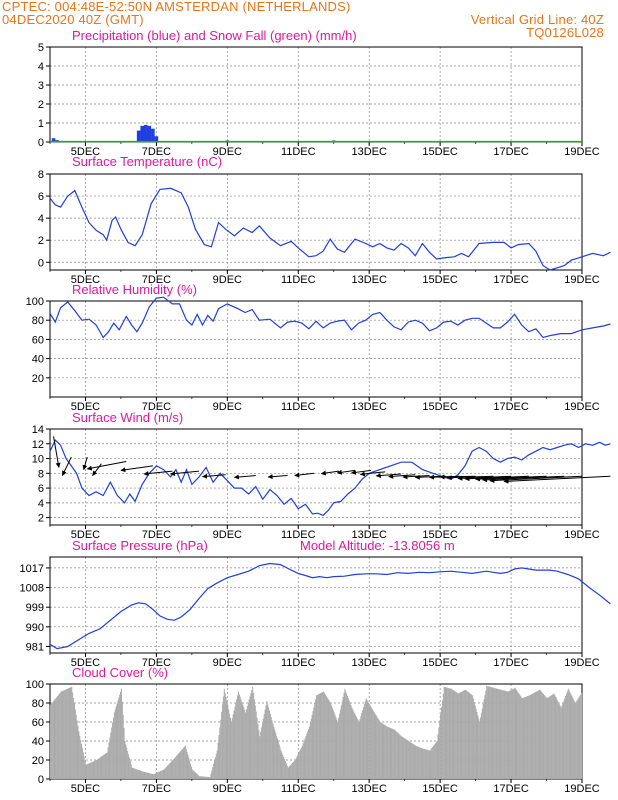  I want to click on model-altitude: Model Altitude: -13.8056 m, so click(377, 545).